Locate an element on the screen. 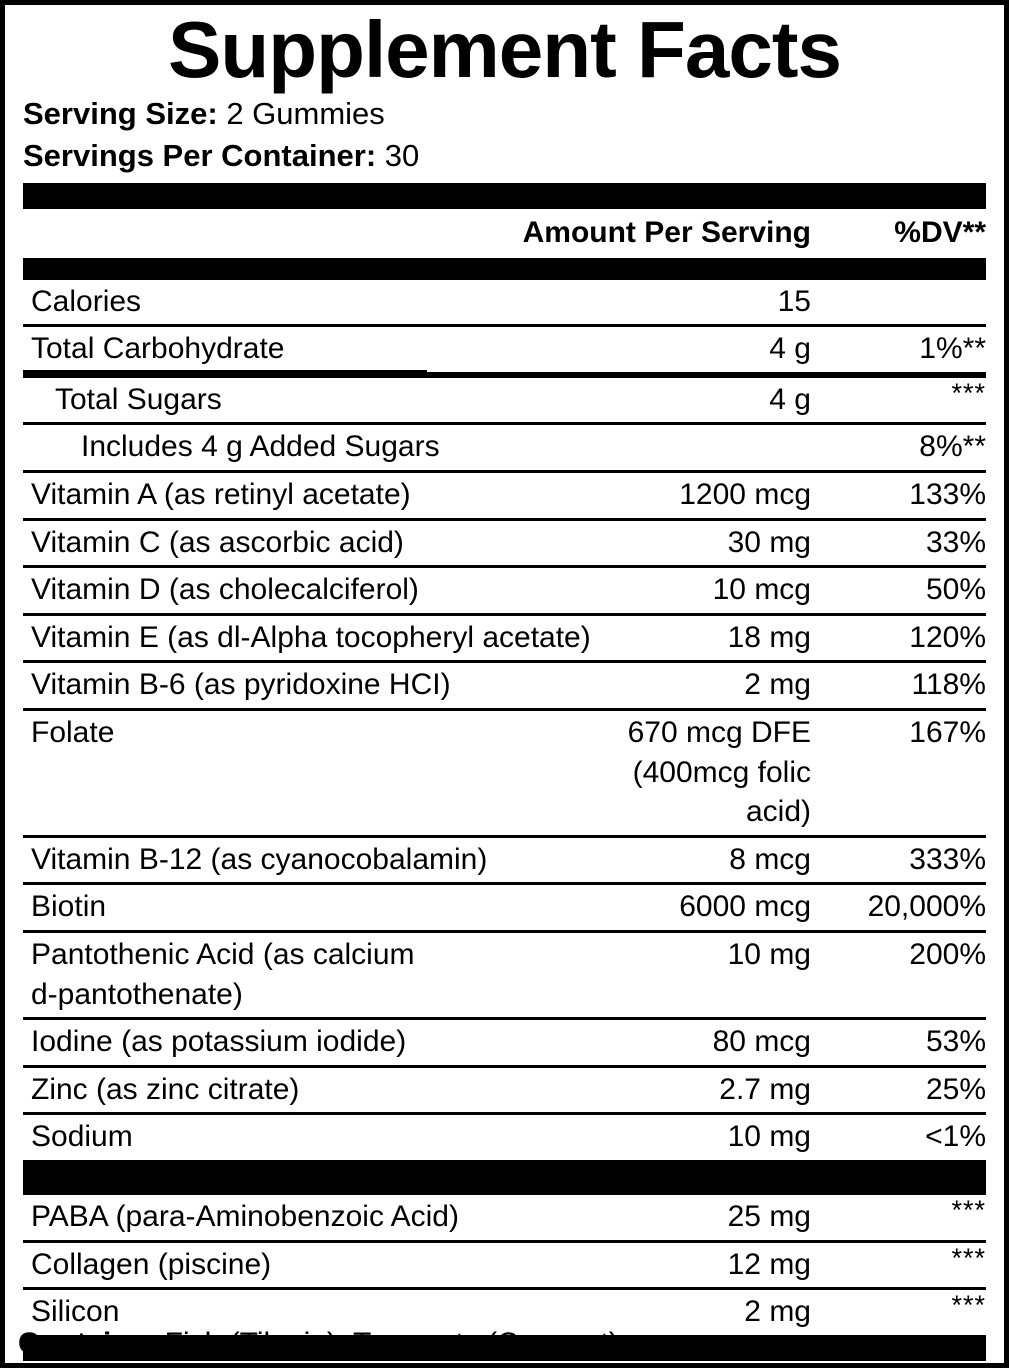 This screenshot has width=1009, height=1368. nutrient-amount: 15 is located at coordinates (794, 301).